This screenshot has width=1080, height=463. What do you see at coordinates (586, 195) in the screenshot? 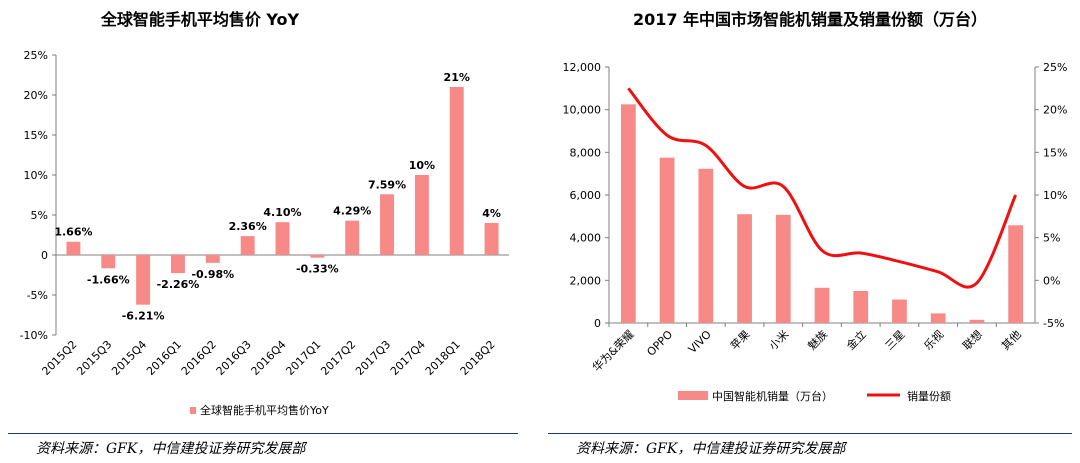
I see `left-y-tick-label: 6,000` at bounding box center [586, 195].